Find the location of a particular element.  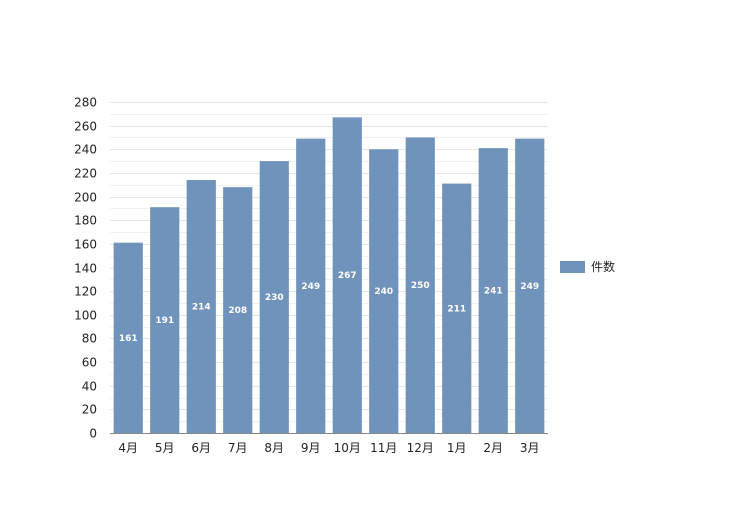

data-label: 267 is located at coordinates (347, 276).